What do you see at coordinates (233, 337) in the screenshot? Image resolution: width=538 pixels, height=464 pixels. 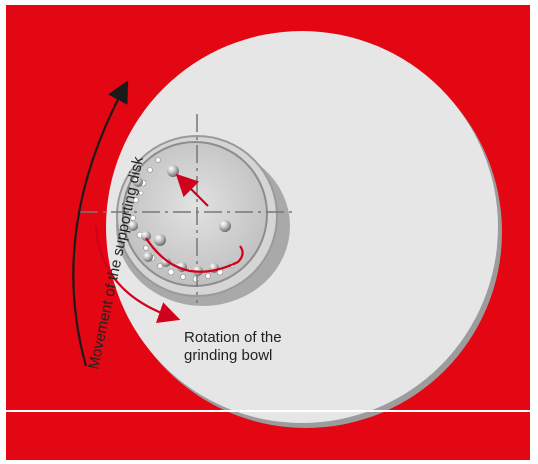 I see `bowl-rotation-label-line1: Rotation of the` at bounding box center [233, 337].